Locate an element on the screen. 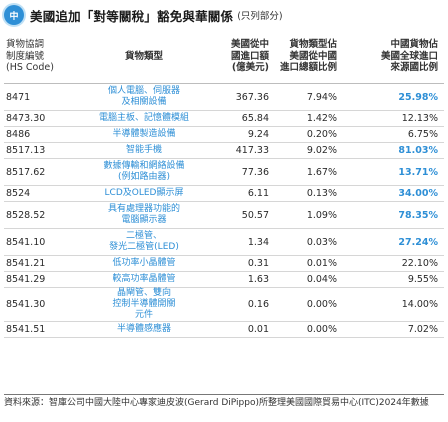 The width and height of the screenshot is (448, 422). share-cn-cell: 0.20% is located at coordinates (321, 134).